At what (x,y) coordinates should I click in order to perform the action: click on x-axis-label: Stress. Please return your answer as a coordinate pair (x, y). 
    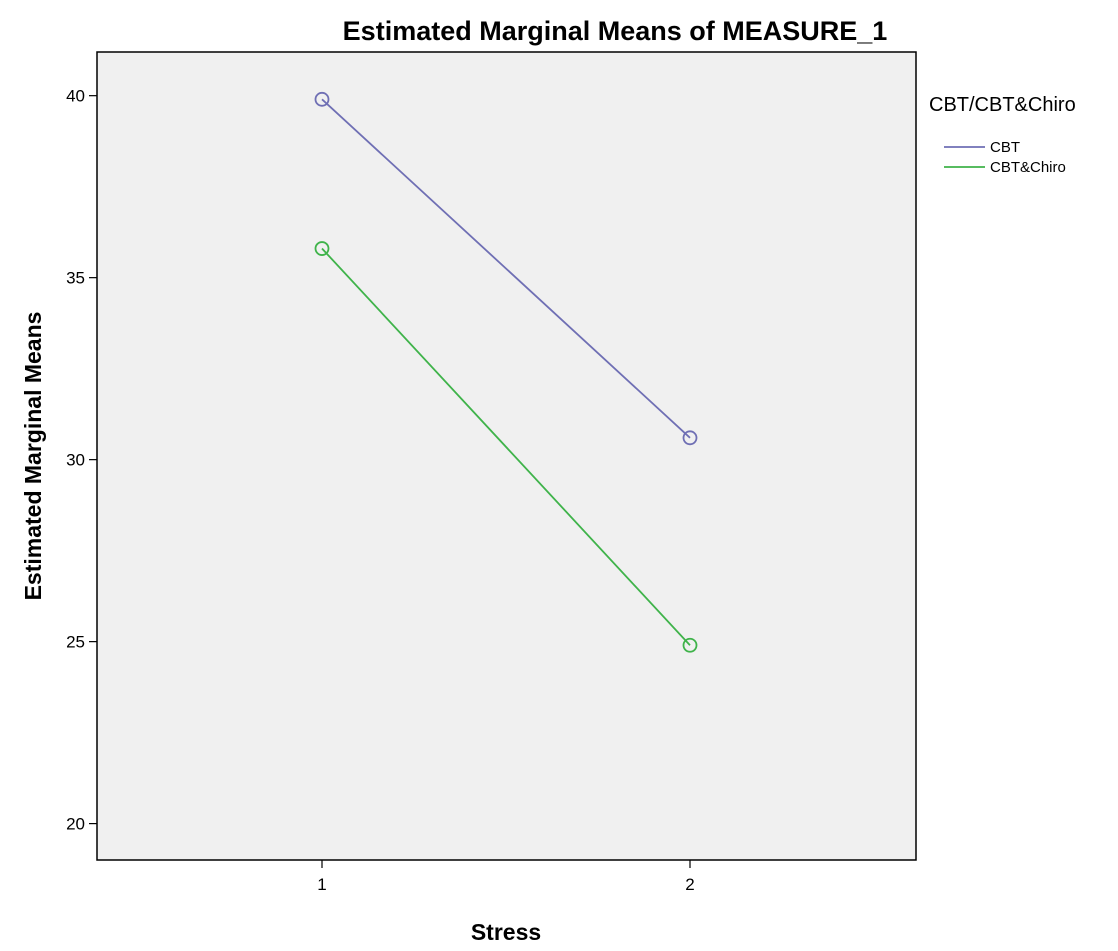
    Looking at the image, I should click on (506, 932).